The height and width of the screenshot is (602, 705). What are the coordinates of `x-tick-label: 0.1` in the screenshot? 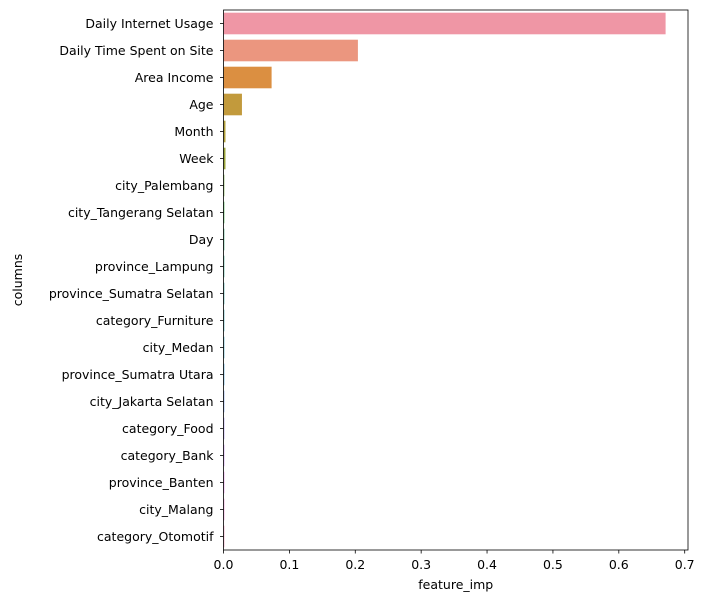 It's located at (289, 564).